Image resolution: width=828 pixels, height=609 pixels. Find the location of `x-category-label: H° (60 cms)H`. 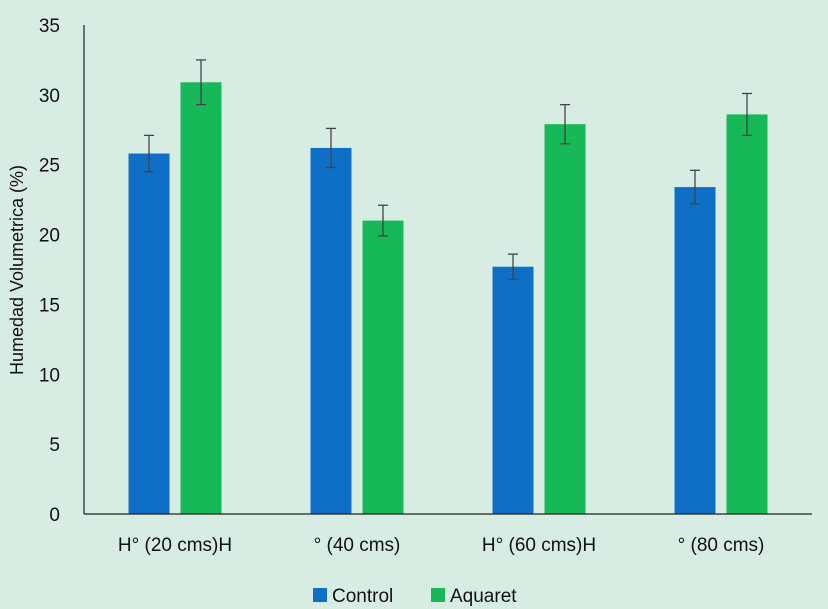

x-category-label: H° (60 cms)H is located at coordinates (539, 545).